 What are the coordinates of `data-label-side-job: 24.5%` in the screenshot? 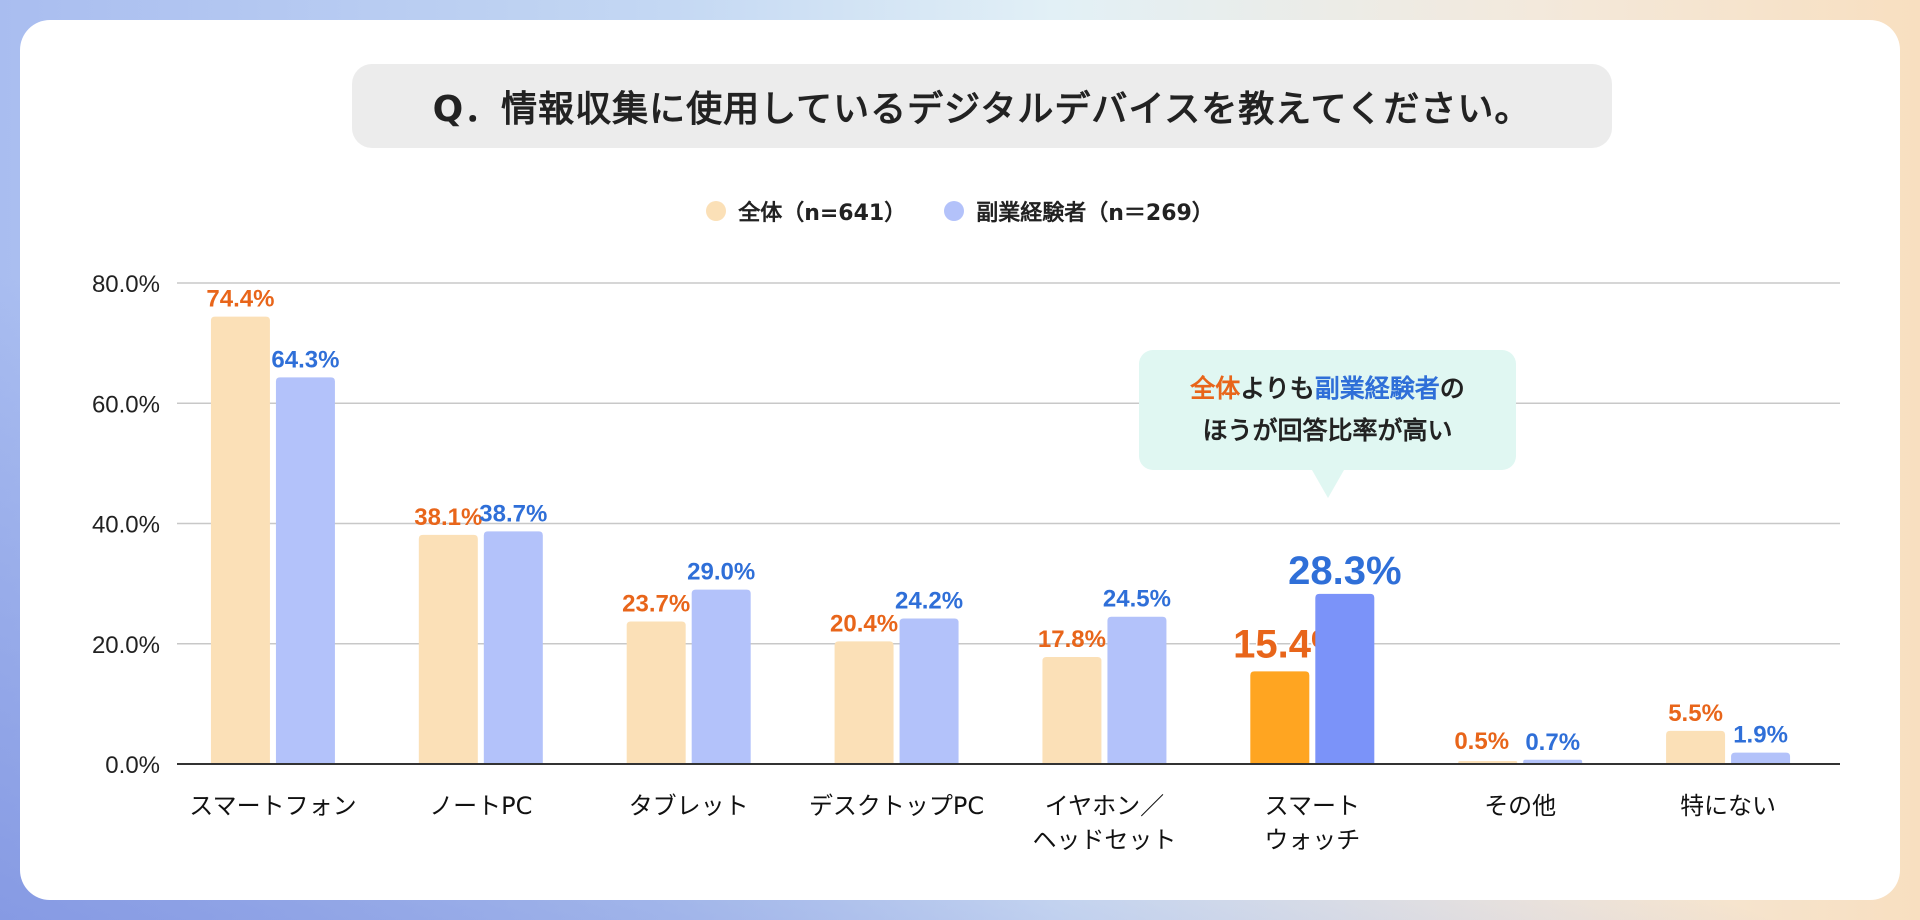 It's located at (1137, 599).